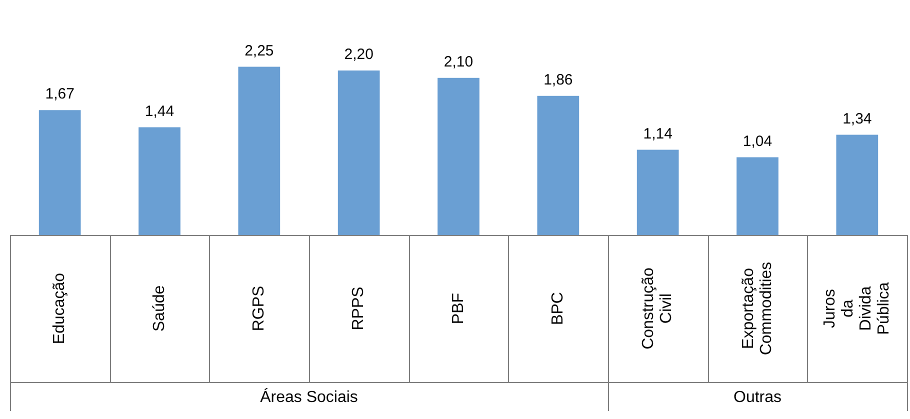  I want to click on data-label: 1,67, so click(59, 94).